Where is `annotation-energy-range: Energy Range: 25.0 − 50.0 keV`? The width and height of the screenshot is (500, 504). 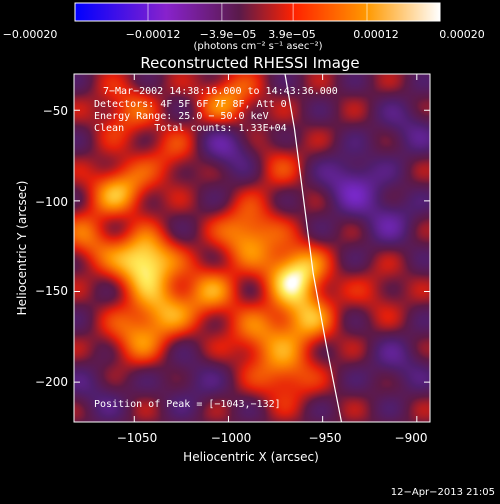
annotation-energy-range: Energy Range: 25.0 − 50.0 keV is located at coordinates (181, 116).